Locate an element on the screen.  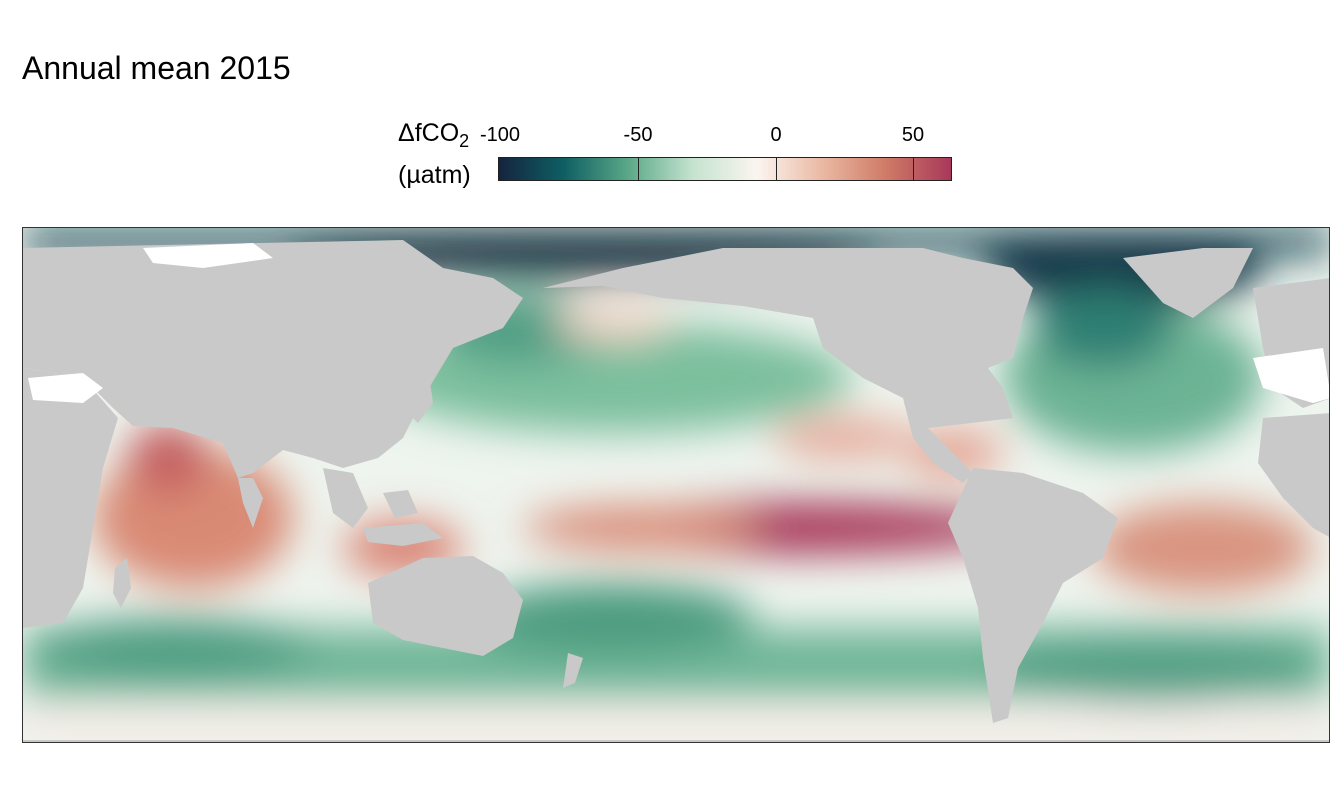
new-zealand is located at coordinates (573, 670).